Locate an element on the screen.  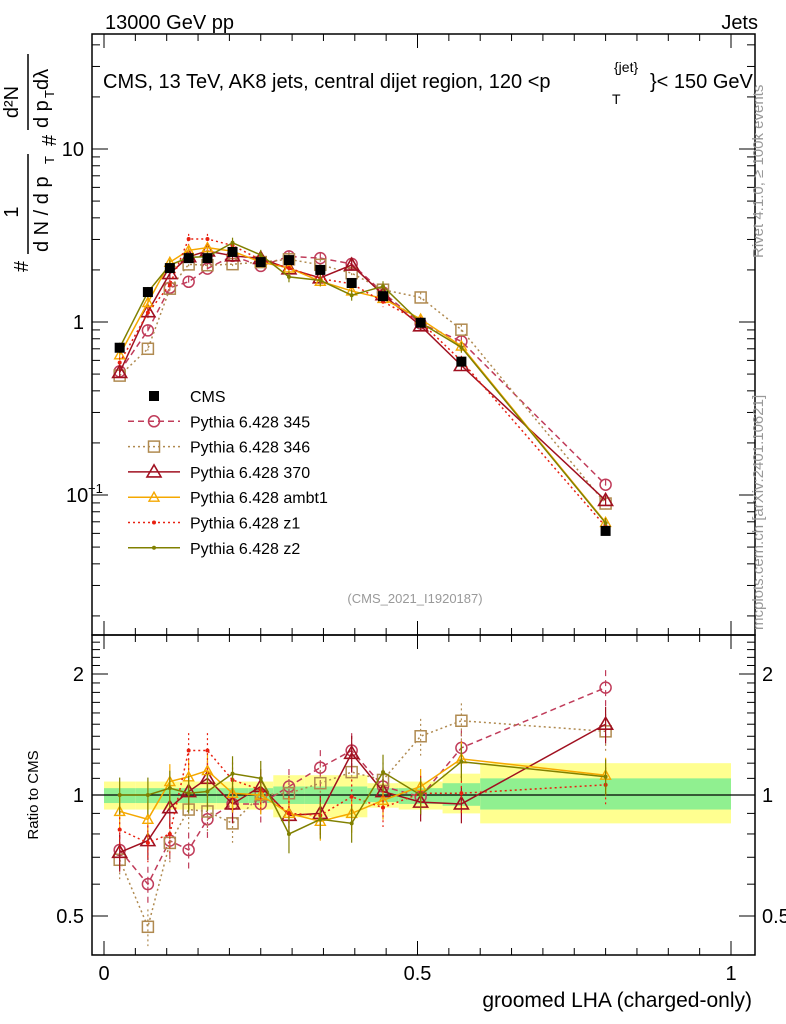
x-tick-label: 1 is located at coordinates (730, 974).